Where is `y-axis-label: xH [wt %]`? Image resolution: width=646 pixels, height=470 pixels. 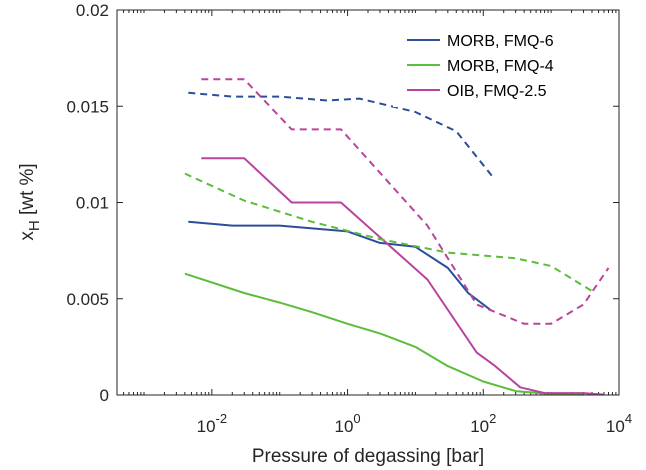
y-axis-label: xH [wt %] is located at coordinates (30, 201).